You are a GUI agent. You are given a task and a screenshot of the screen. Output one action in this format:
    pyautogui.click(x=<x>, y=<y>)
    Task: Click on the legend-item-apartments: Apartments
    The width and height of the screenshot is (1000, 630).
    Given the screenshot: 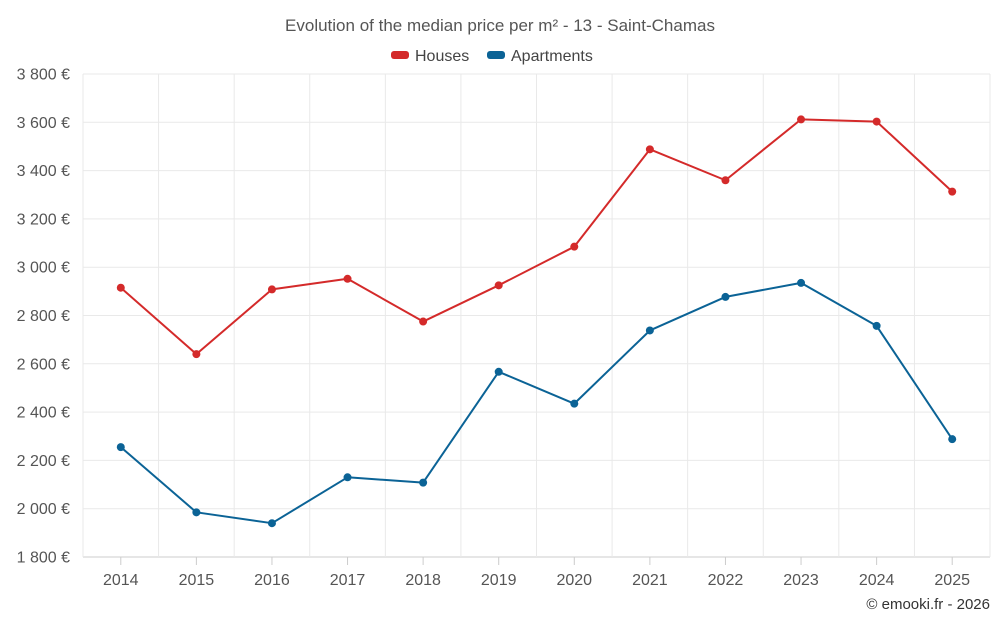 What is the action you would take?
    pyautogui.click(x=540, y=56)
    